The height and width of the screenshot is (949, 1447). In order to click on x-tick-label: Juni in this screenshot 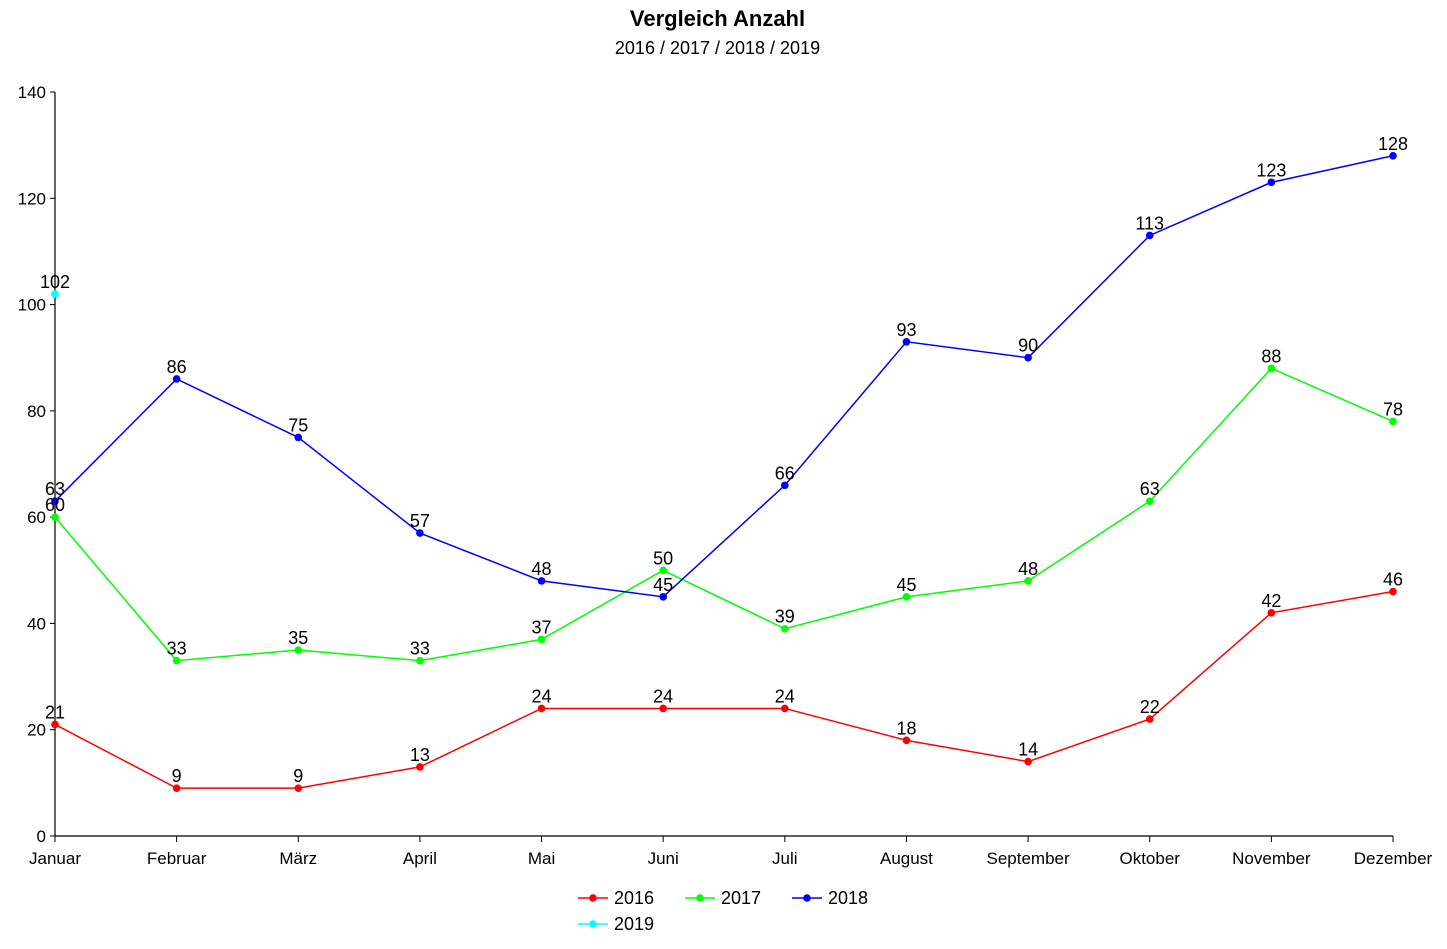, I will do `click(663, 858)`.